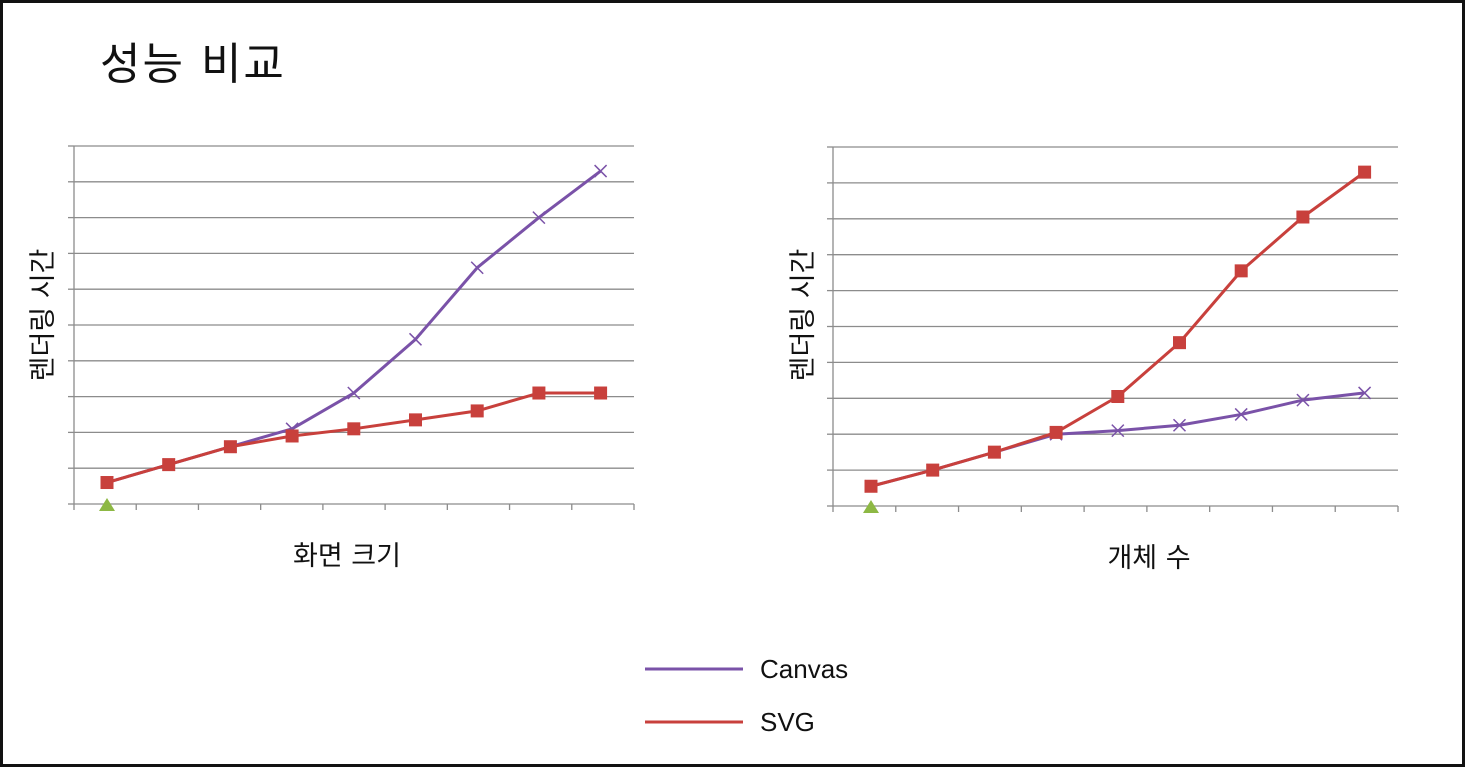 This screenshot has width=1465, height=767. What do you see at coordinates (804, 669) in the screenshot?
I see `legend-label-canvas: Canvas` at bounding box center [804, 669].